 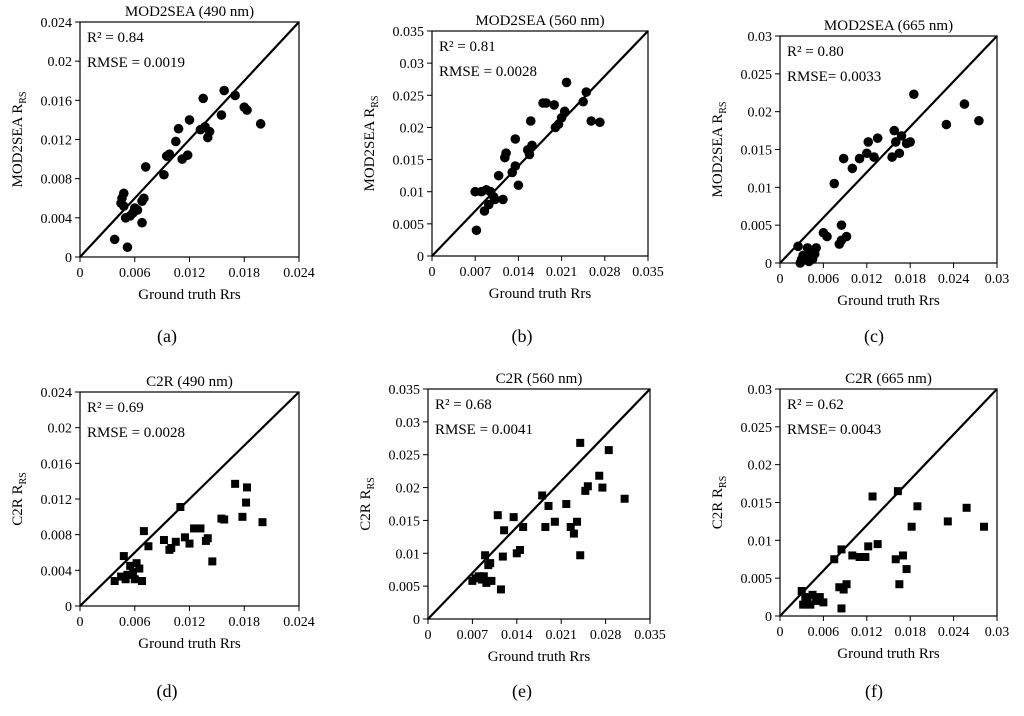 What do you see at coordinates (834, 77) in the screenshot?
I see `rmse-text: RMSE= 0.0033` at bounding box center [834, 77].